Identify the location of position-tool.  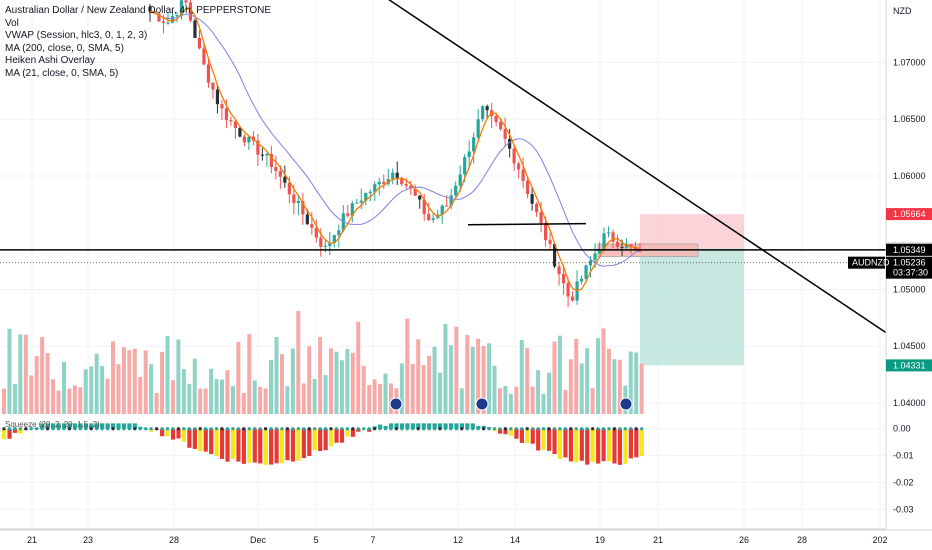
(670, 290).